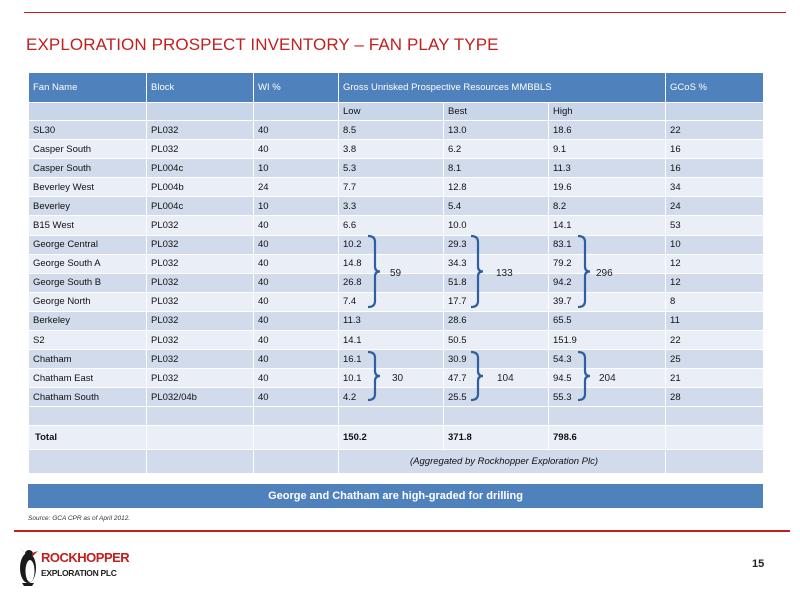 The image size is (800, 600). I want to click on cell-best: 51.8, so click(496, 282).